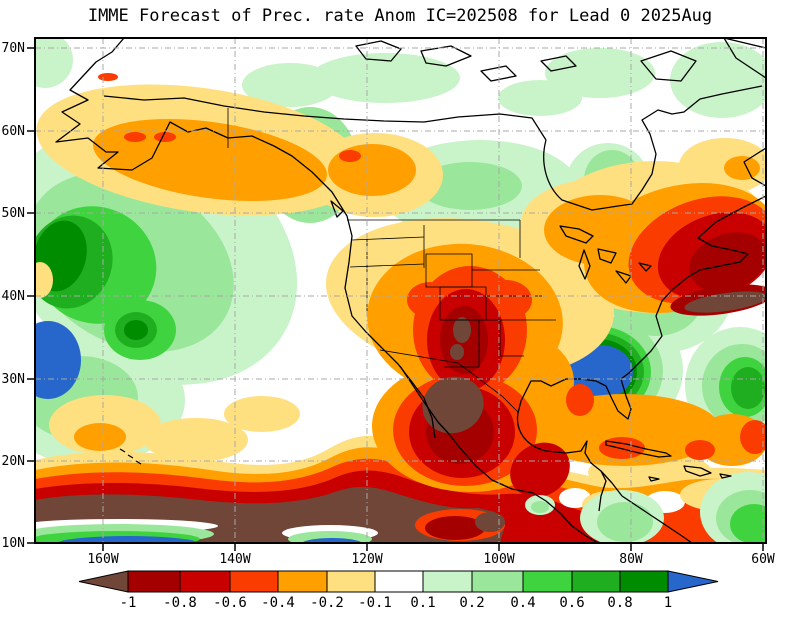 This screenshot has height=618, width=800. Describe the element at coordinates (13, 379) in the screenshot. I see `lat-axis-label: 30N` at that location.